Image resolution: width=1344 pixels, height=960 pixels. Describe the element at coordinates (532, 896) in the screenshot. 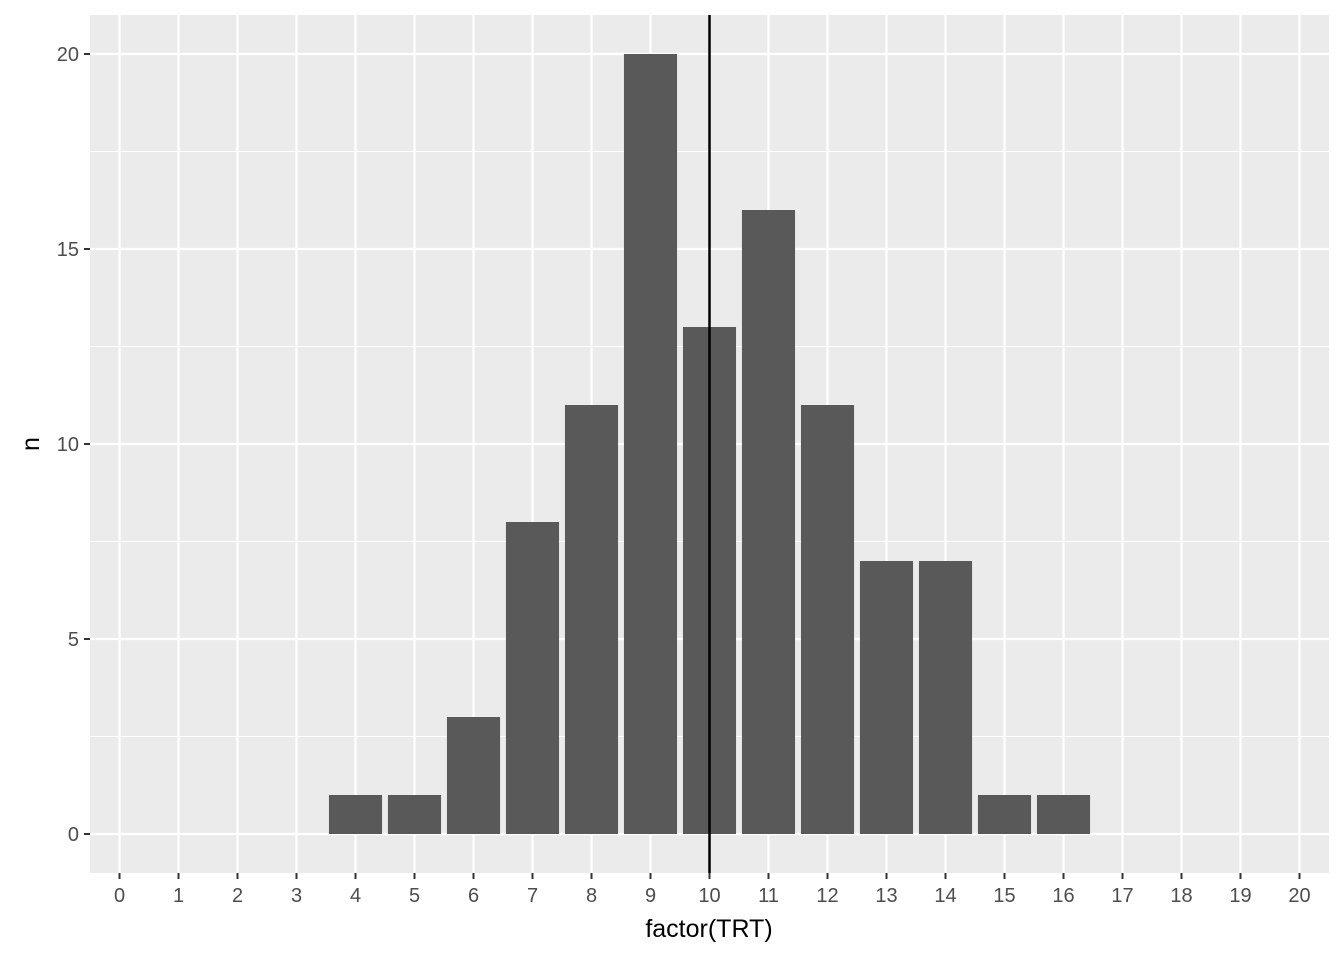

I see `x-tick-label: 7` at that location.